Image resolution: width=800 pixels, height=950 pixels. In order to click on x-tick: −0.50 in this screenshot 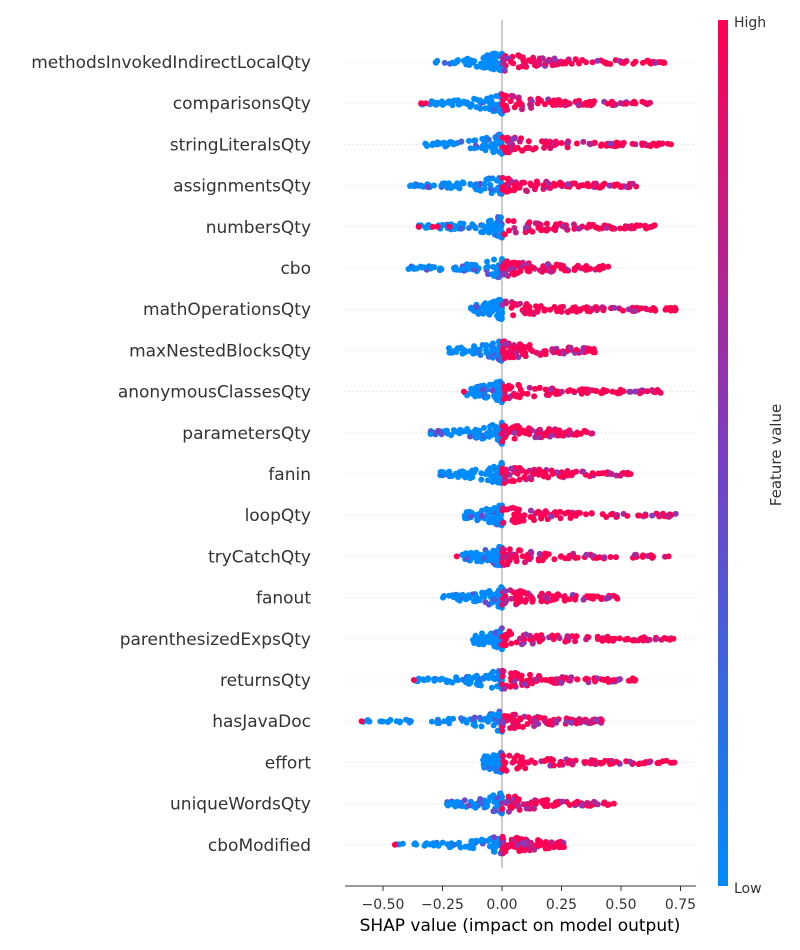, I will do `click(383, 899)`.